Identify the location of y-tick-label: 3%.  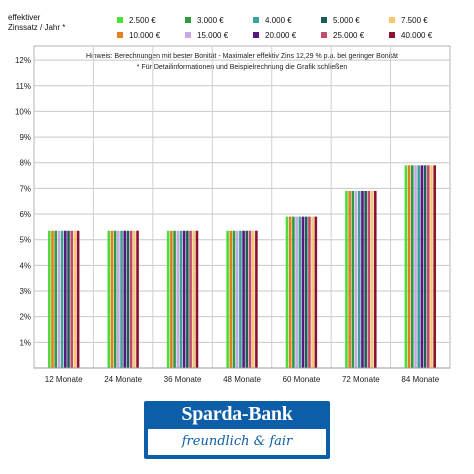
(25, 291).